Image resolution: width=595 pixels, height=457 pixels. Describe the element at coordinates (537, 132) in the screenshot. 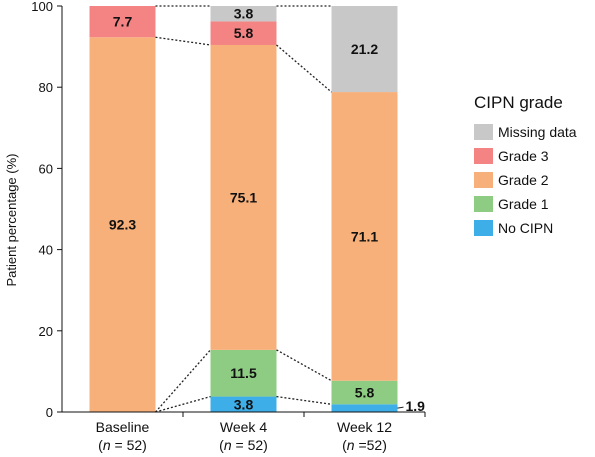

I see `legend-label: Missing data` at that location.